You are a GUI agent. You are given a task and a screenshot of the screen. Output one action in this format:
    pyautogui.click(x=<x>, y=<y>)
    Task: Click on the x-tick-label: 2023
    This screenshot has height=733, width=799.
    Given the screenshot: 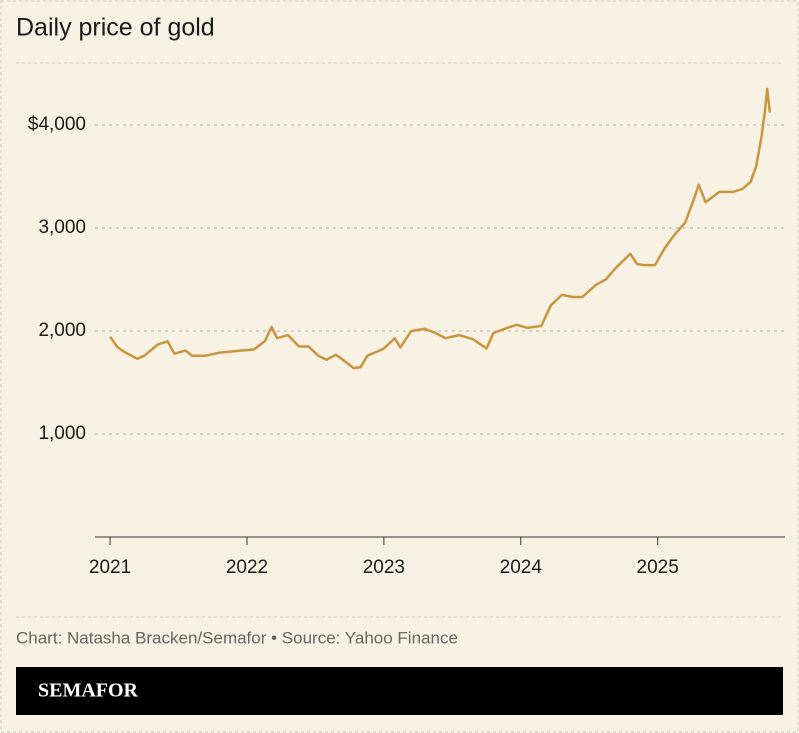 What is the action you would take?
    pyautogui.click(x=384, y=567)
    